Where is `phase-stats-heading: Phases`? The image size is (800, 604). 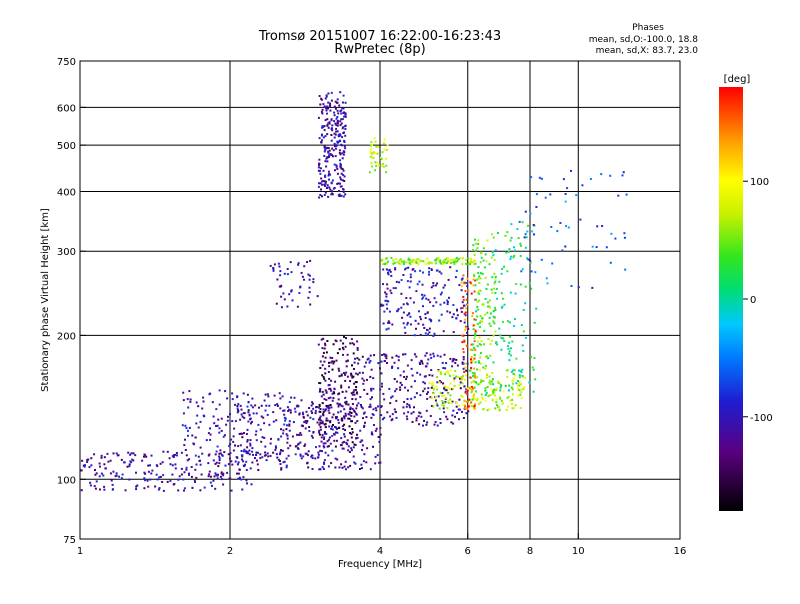
phase-stats-heading: Phases is located at coordinates (648, 28).